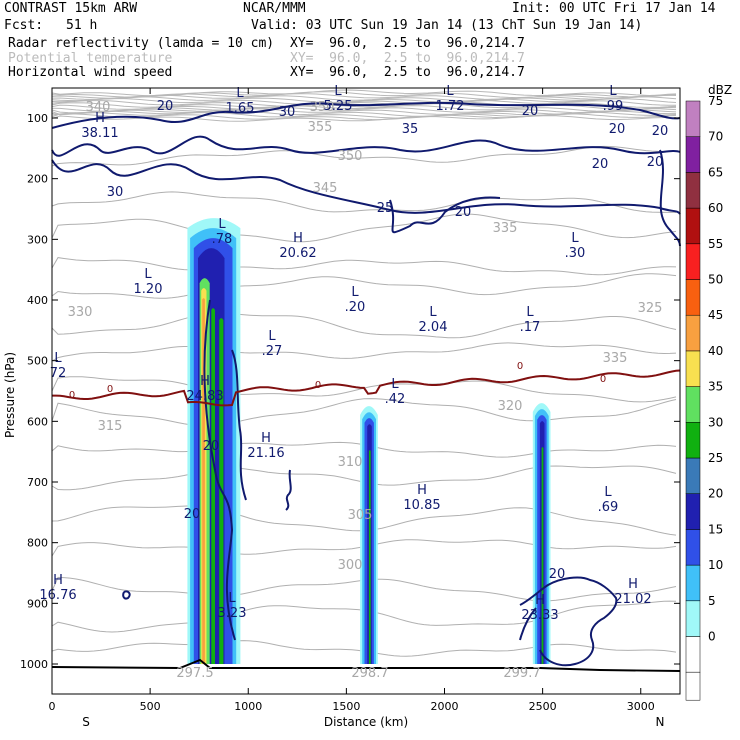 This screenshot has width=740, height=740. Describe the element at coordinates (715, 280) in the screenshot. I see `colorbar-level-label: 50` at that location.